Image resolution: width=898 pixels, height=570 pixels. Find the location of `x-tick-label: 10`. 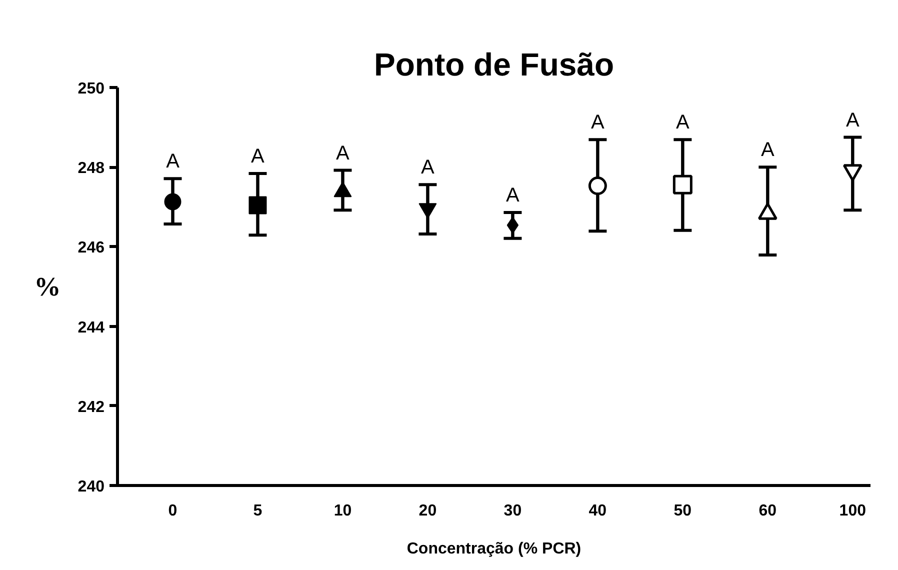

x-tick-label: 10 is located at coordinates (343, 511).